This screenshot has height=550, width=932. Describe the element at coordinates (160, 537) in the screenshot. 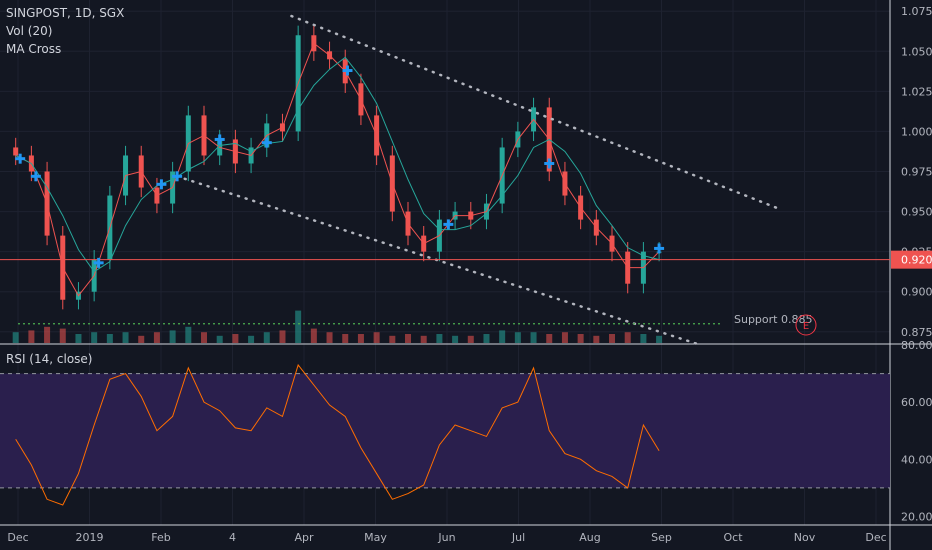

I see `time-tick-label: Feb` at that location.